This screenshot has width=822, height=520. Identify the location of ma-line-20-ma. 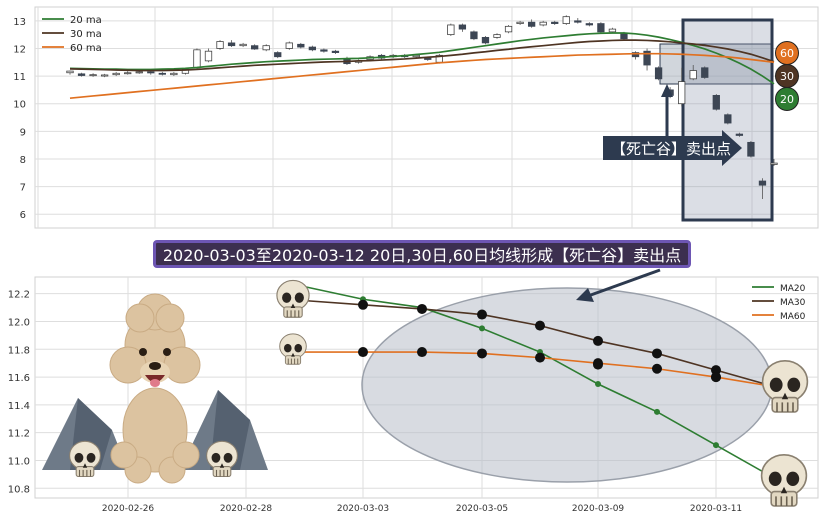
(422, 58).